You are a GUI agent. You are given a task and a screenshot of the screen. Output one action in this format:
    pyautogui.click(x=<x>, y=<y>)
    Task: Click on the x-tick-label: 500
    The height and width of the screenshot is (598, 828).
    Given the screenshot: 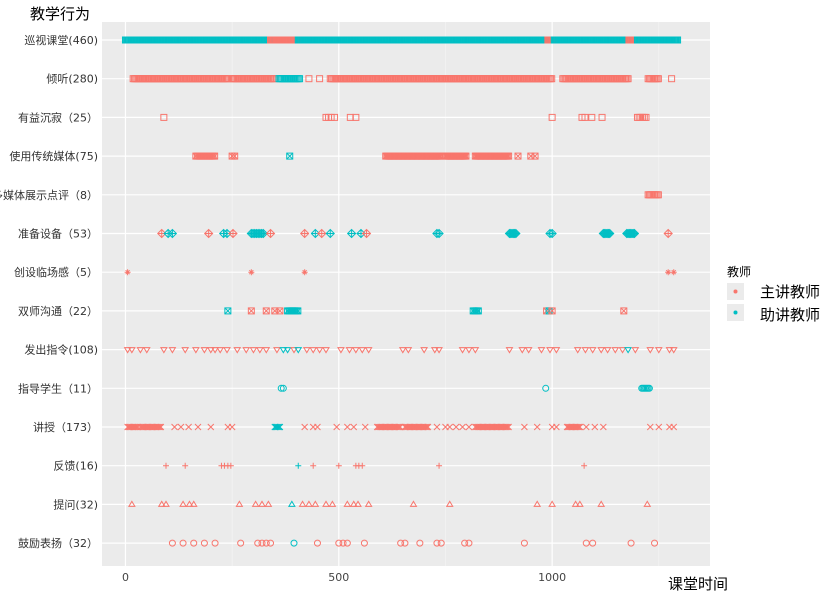 What is the action you would take?
    pyautogui.click(x=338, y=577)
    